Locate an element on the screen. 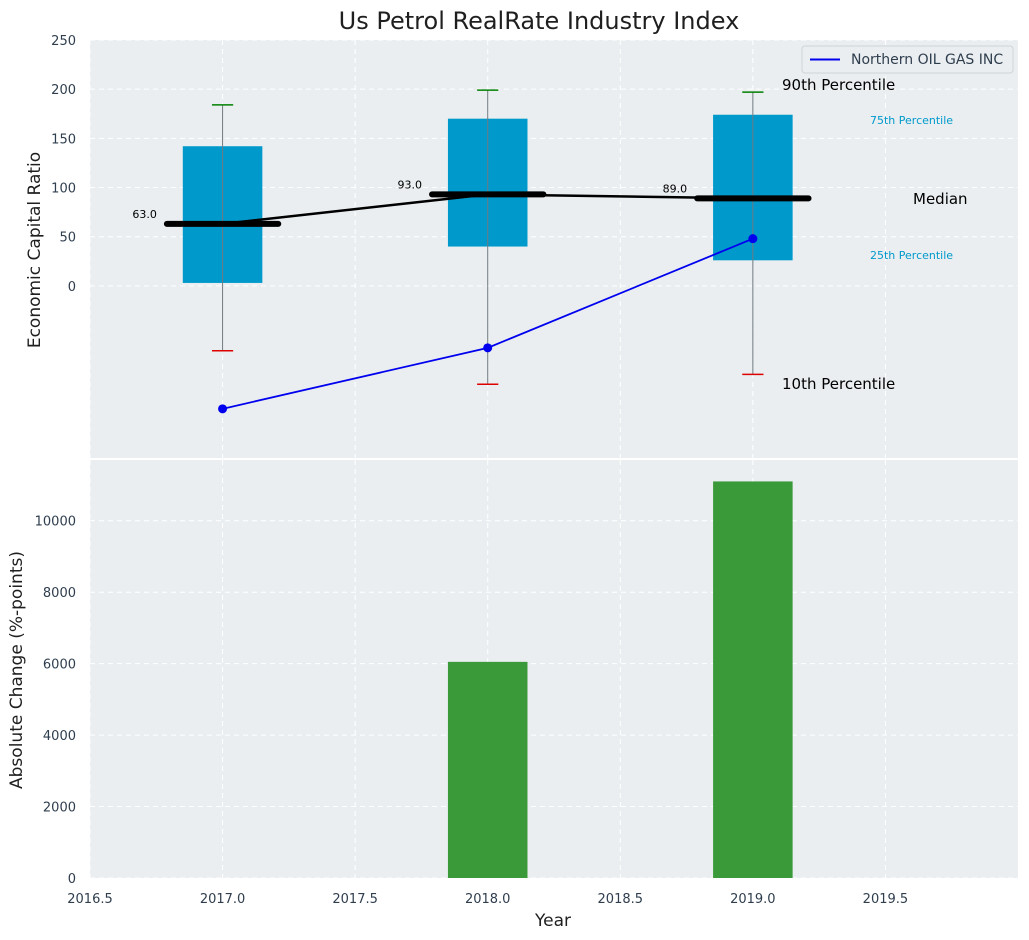 This screenshot has width=1029, height=940. bottom-y-tick-label: 10000 is located at coordinates (55, 522).